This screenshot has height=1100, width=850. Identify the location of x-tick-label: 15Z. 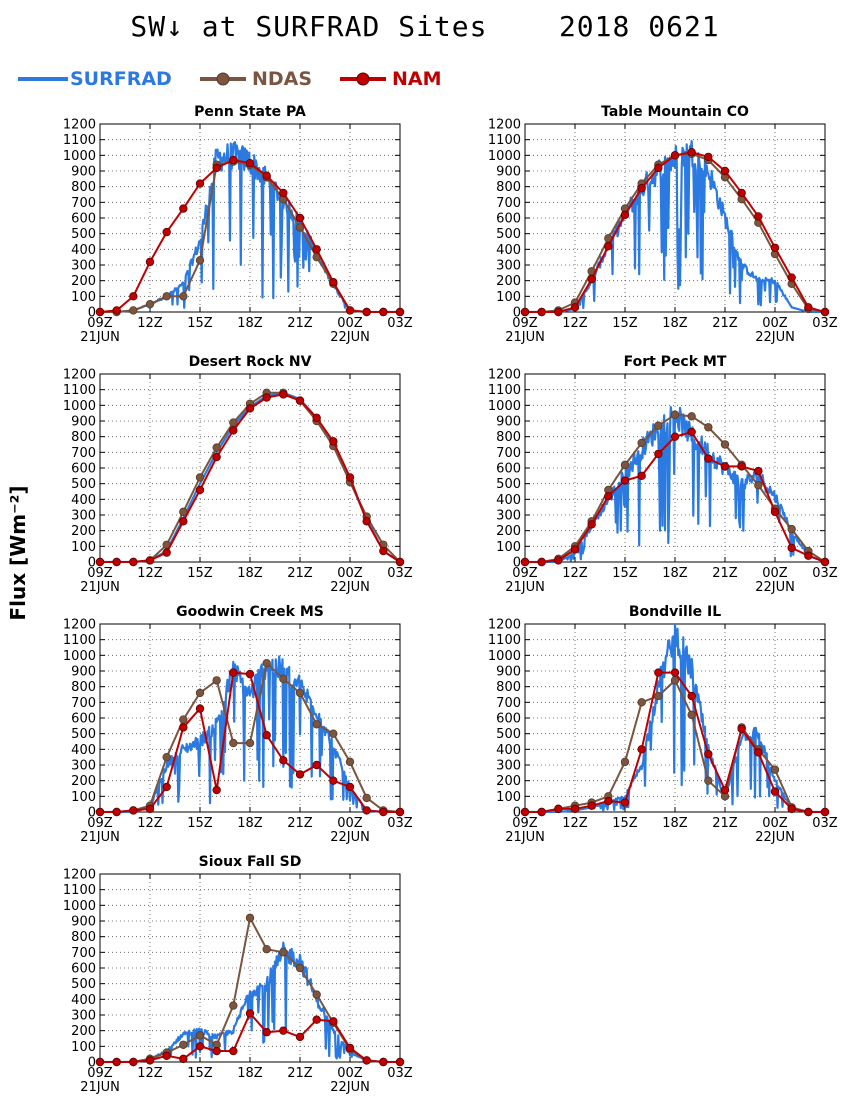
(200, 573).